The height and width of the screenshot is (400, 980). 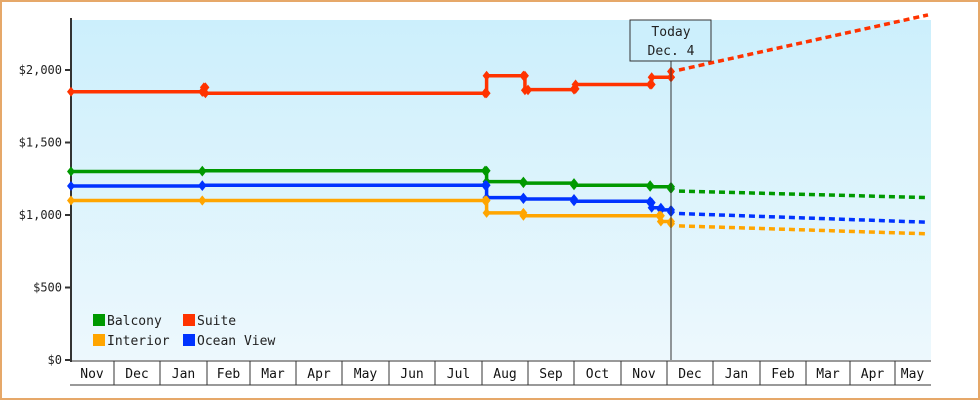 What do you see at coordinates (458, 374) in the screenshot?
I see `x-month-label: Jul` at bounding box center [458, 374].